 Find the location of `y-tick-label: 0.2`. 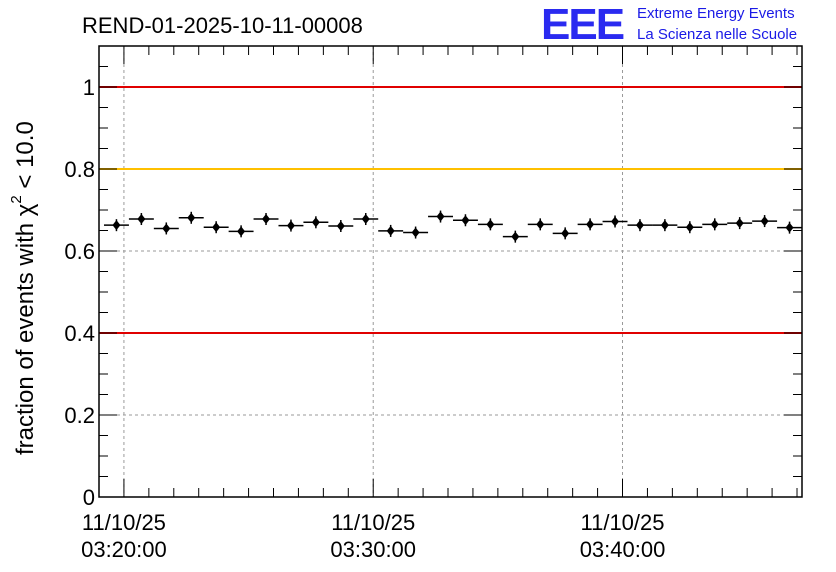

y-tick-label: 0.2 is located at coordinates (79, 415).